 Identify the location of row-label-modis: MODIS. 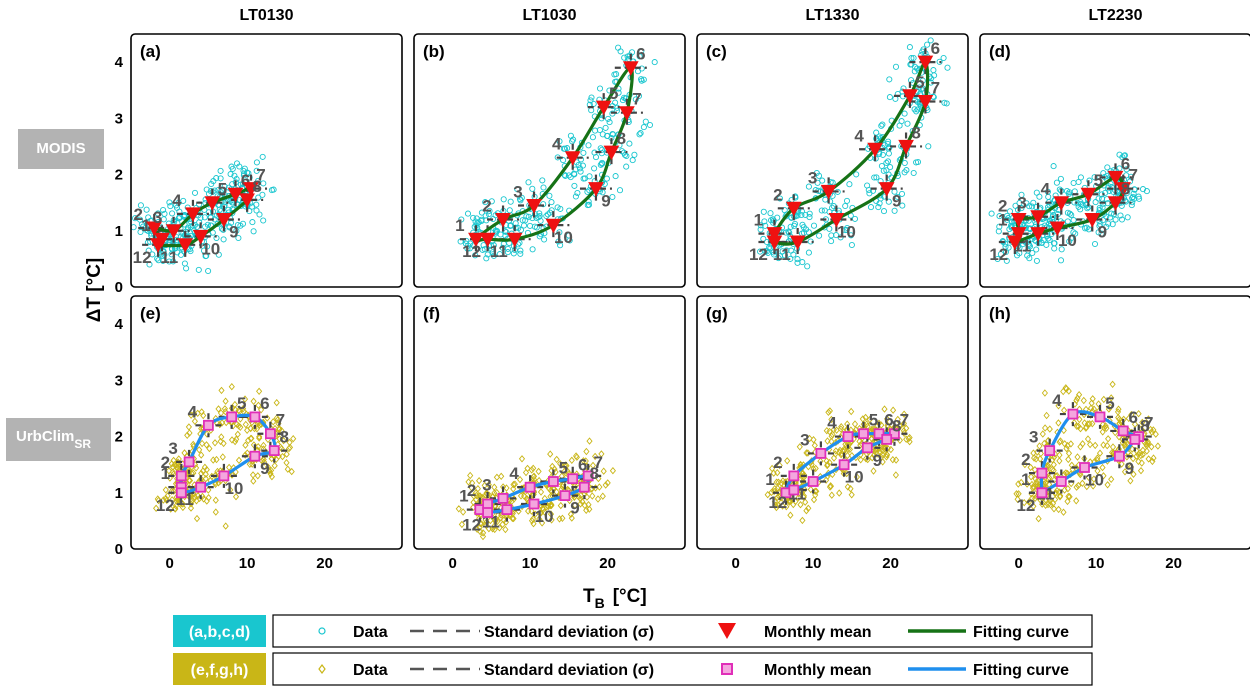
(61, 149).